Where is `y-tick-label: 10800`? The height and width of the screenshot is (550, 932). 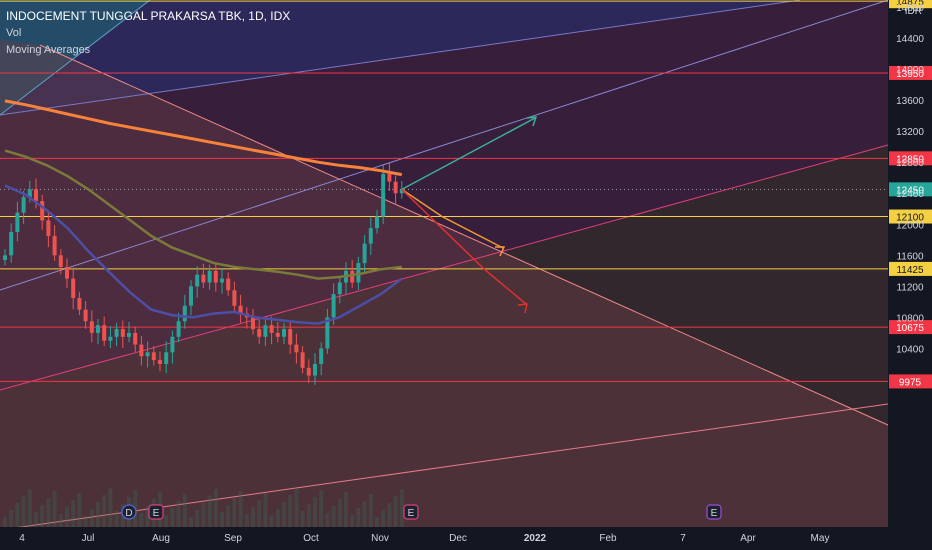 y-tick-label: 10800 is located at coordinates (910, 318).